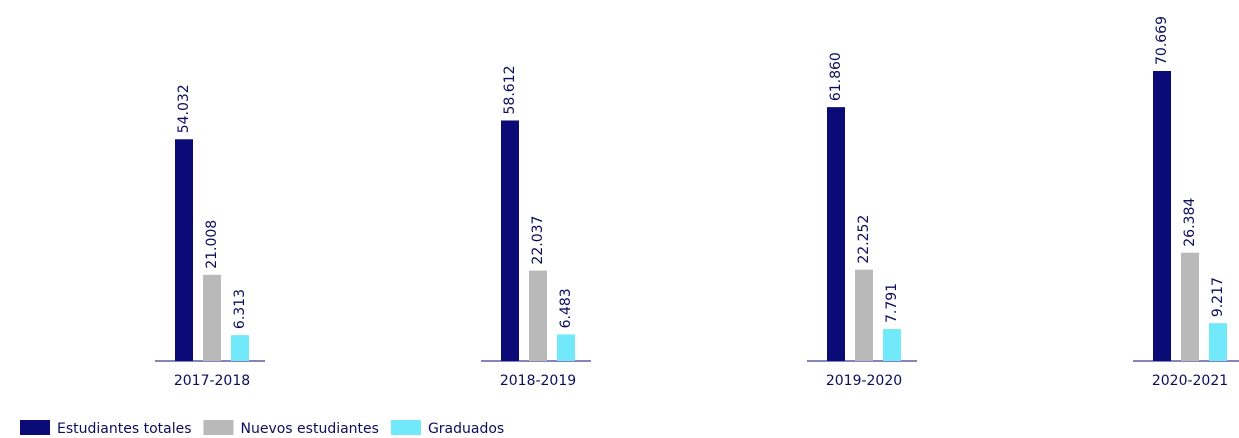 The image size is (1239, 438). Describe the element at coordinates (212, 244) in the screenshot. I see `data-label: 21.008` at that location.